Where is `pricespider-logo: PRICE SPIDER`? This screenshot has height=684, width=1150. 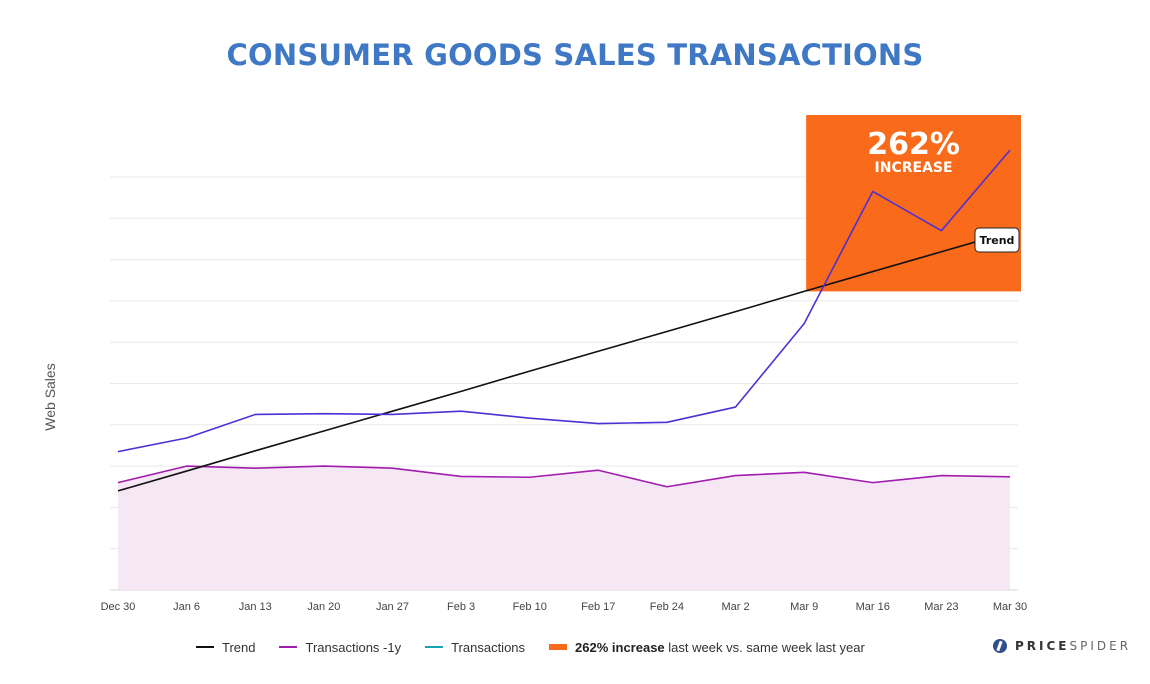
pricespider-logo: PRICE SPIDER is located at coordinates (1062, 646).